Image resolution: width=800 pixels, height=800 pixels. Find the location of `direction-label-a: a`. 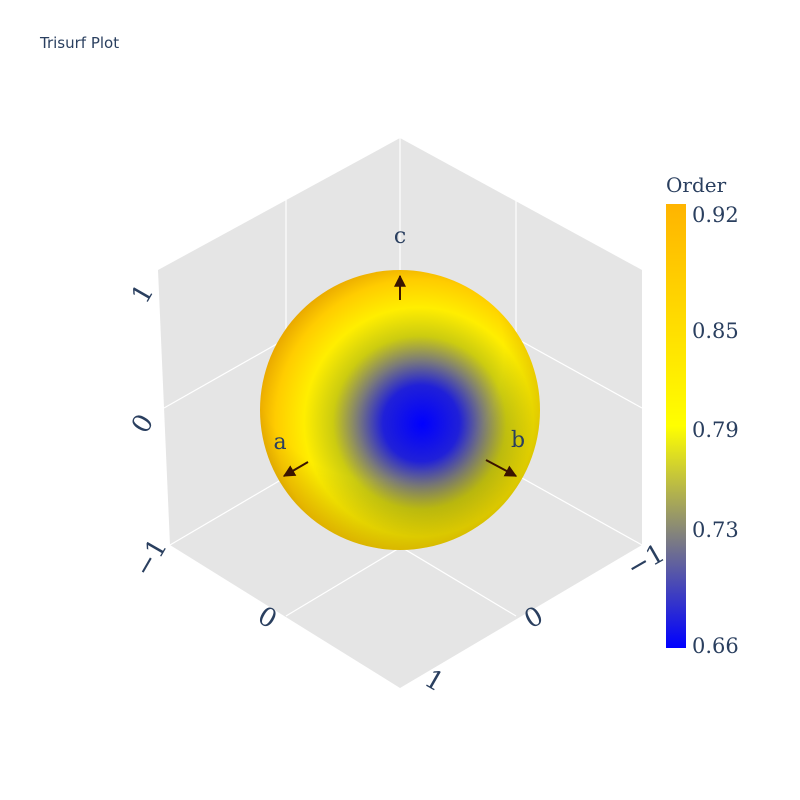

direction-label-a: a is located at coordinates (279, 442).